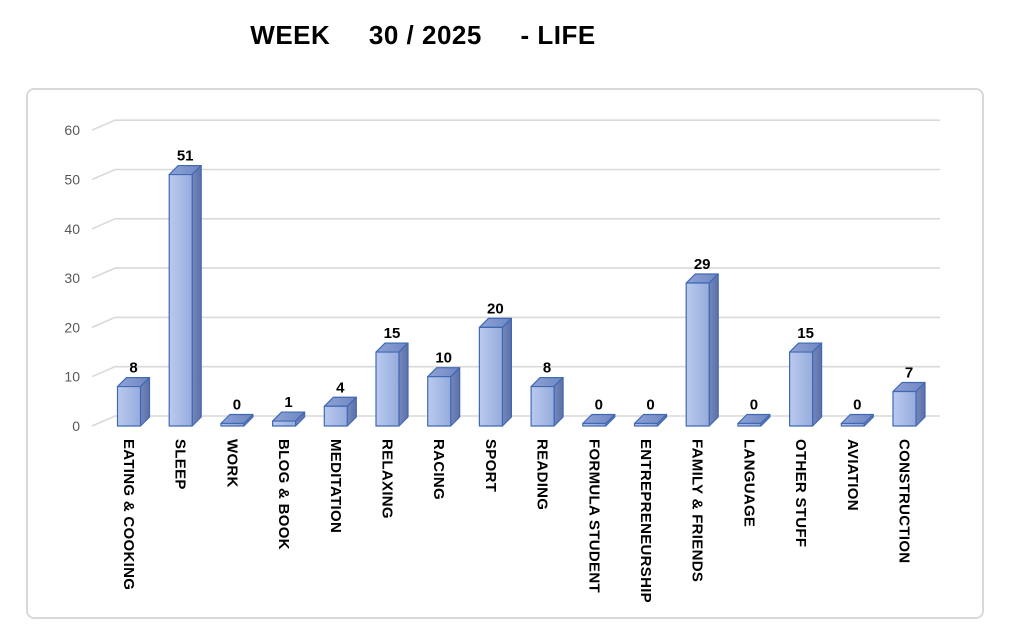 The width and height of the screenshot is (1024, 637). I want to click on bar-formula-student, so click(594, 424).